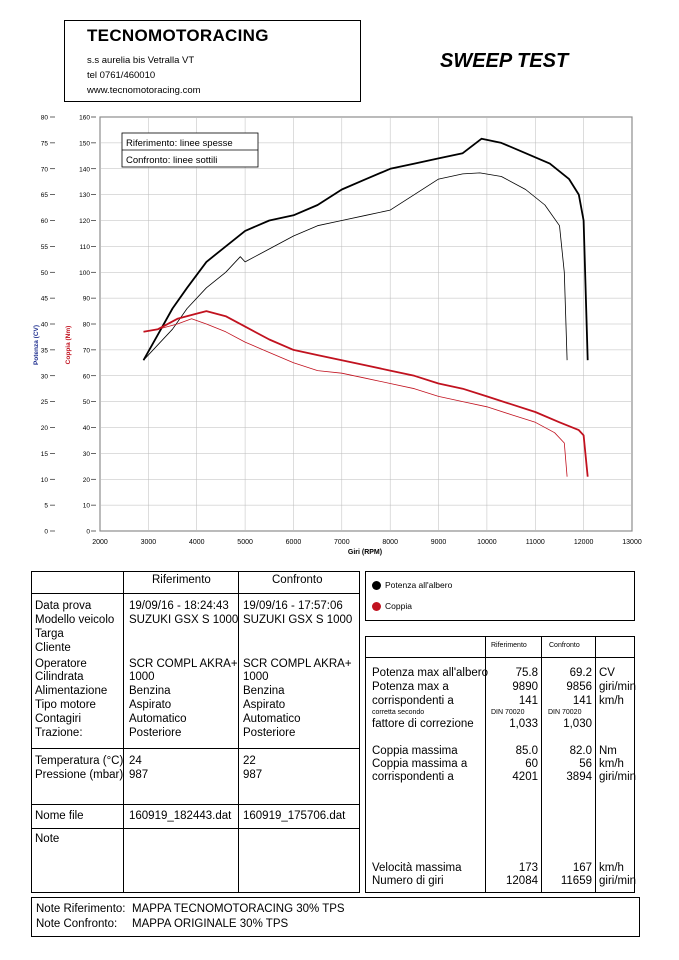 The width and height of the screenshot is (679, 960). What do you see at coordinates (87, 454) in the screenshot?
I see `torque-tick-label: 30` at bounding box center [87, 454].